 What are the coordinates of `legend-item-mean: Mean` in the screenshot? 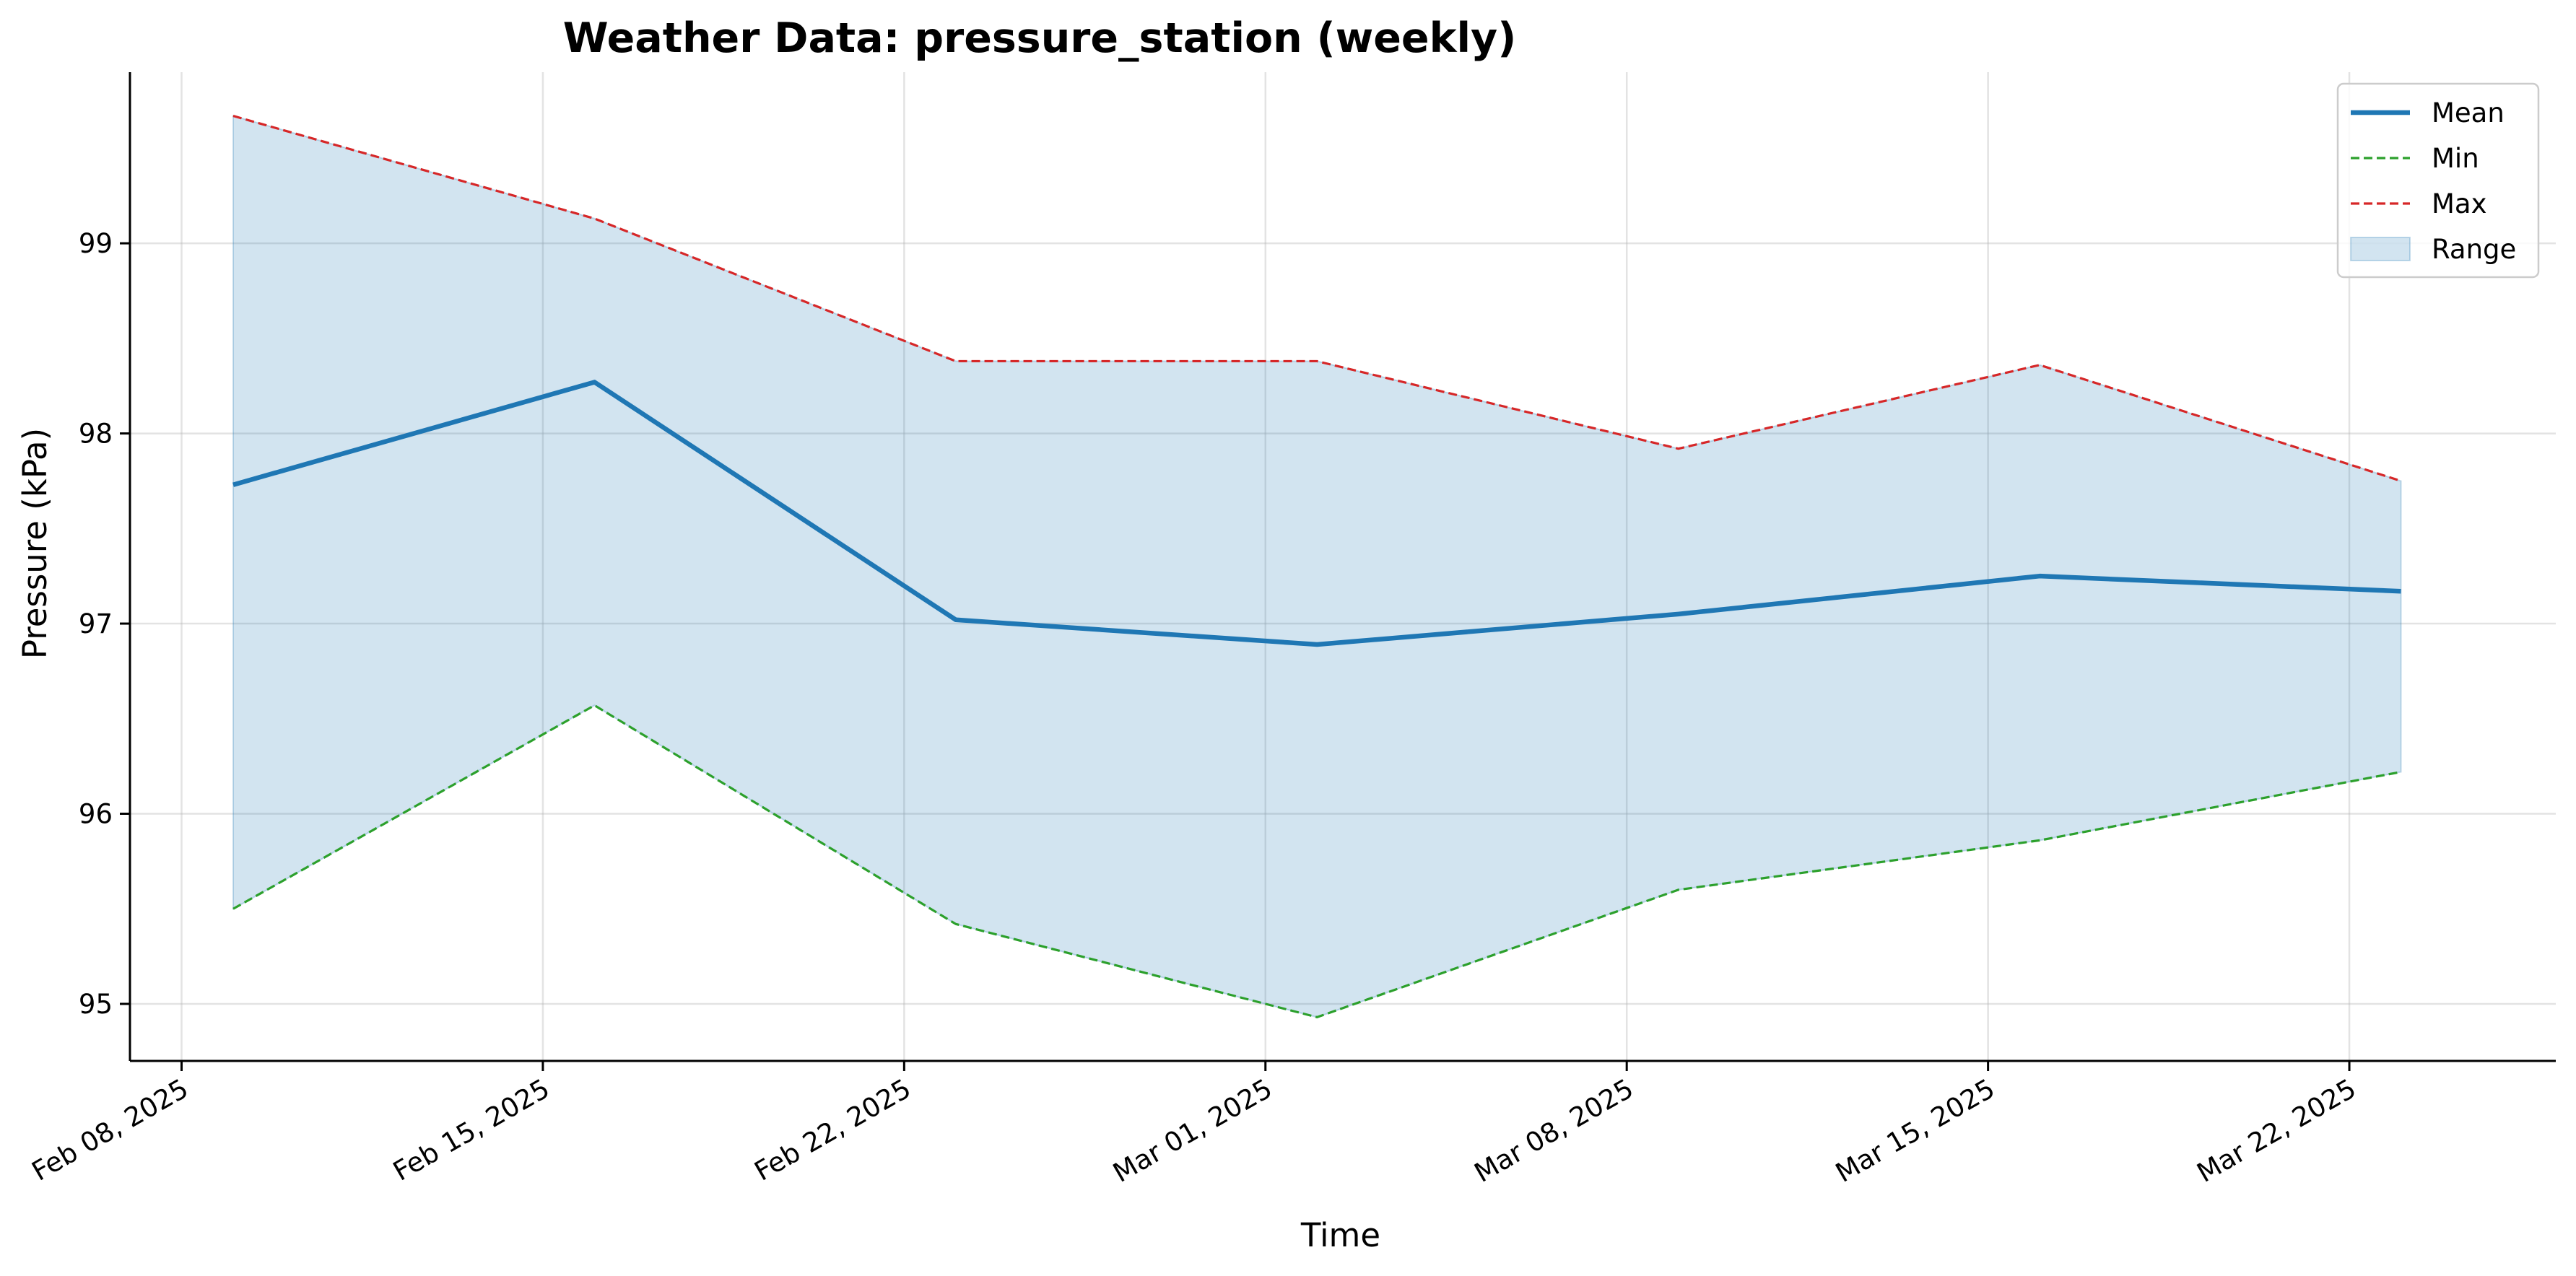 It's located at (2428, 112).